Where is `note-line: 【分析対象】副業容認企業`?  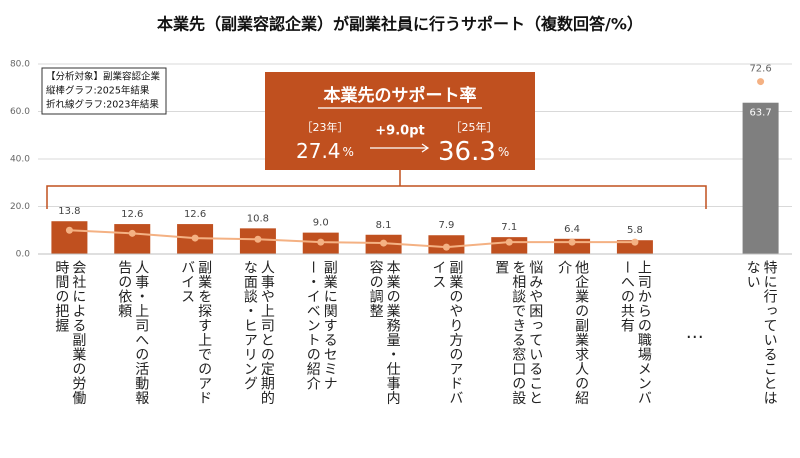 note-line: 【分析対象】副業容認企業 is located at coordinates (103, 77).